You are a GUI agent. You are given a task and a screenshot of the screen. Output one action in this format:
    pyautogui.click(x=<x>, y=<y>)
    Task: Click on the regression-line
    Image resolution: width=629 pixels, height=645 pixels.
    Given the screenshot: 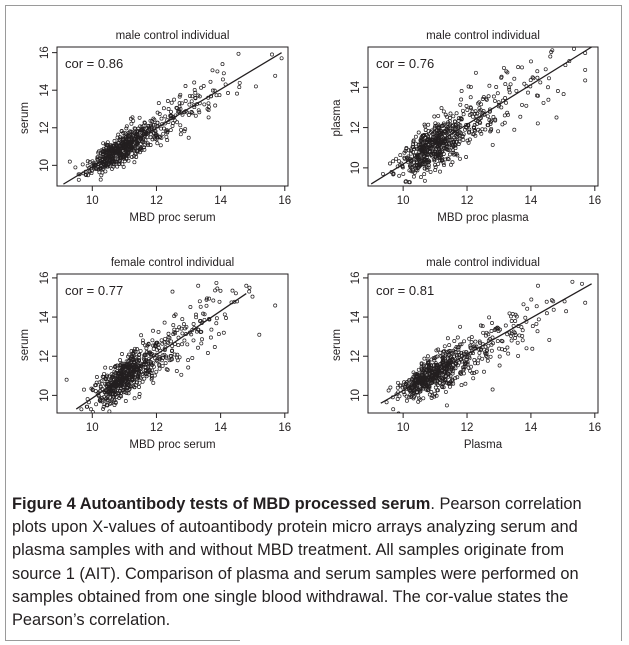 What is the action you would take?
    pyautogui.click(x=481, y=115)
    